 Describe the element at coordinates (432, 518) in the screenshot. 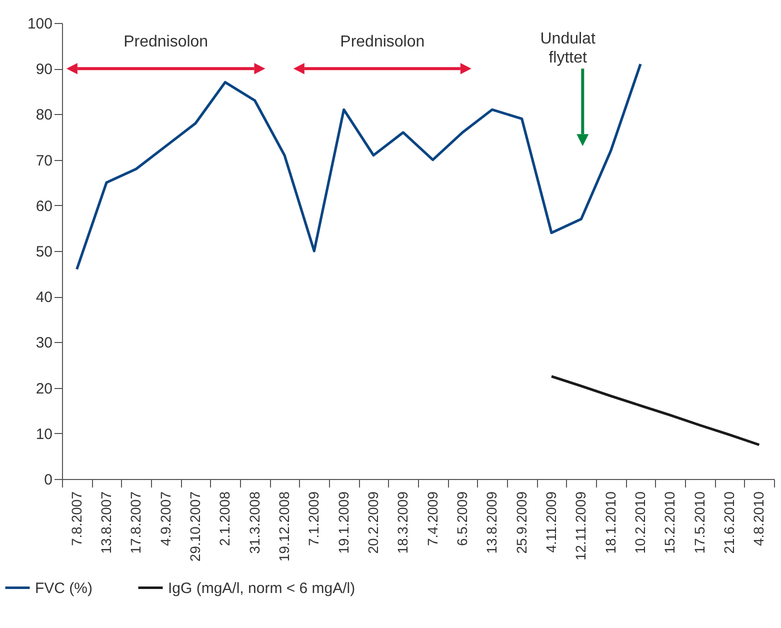

I see `x-tick-label: 7.4.2009` at that location.